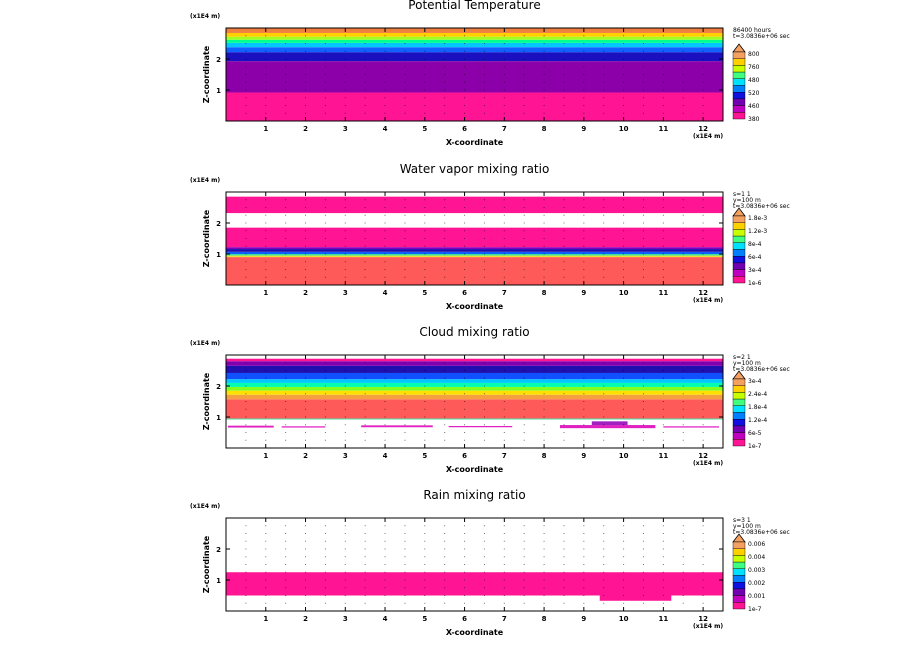  I want to click on x-tick-label: 12, so click(703, 293).